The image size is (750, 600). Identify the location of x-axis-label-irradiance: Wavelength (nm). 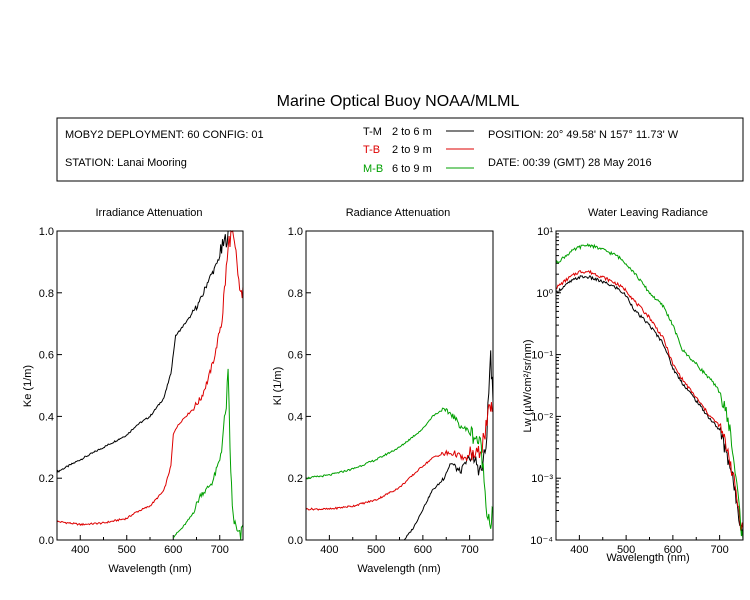
(149, 569).